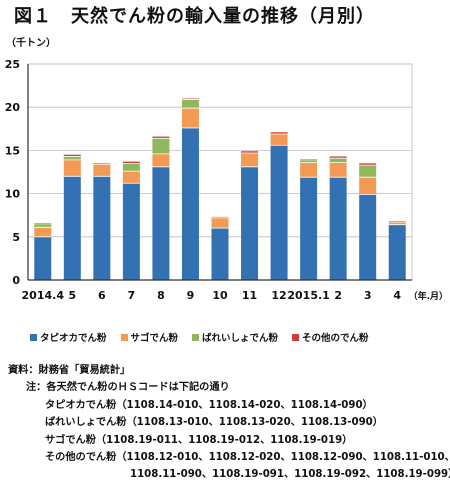 The image size is (450, 486). What do you see at coordinates (31, 42) in the screenshot?
I see `y-axis-label: （千トン）` at bounding box center [31, 42].